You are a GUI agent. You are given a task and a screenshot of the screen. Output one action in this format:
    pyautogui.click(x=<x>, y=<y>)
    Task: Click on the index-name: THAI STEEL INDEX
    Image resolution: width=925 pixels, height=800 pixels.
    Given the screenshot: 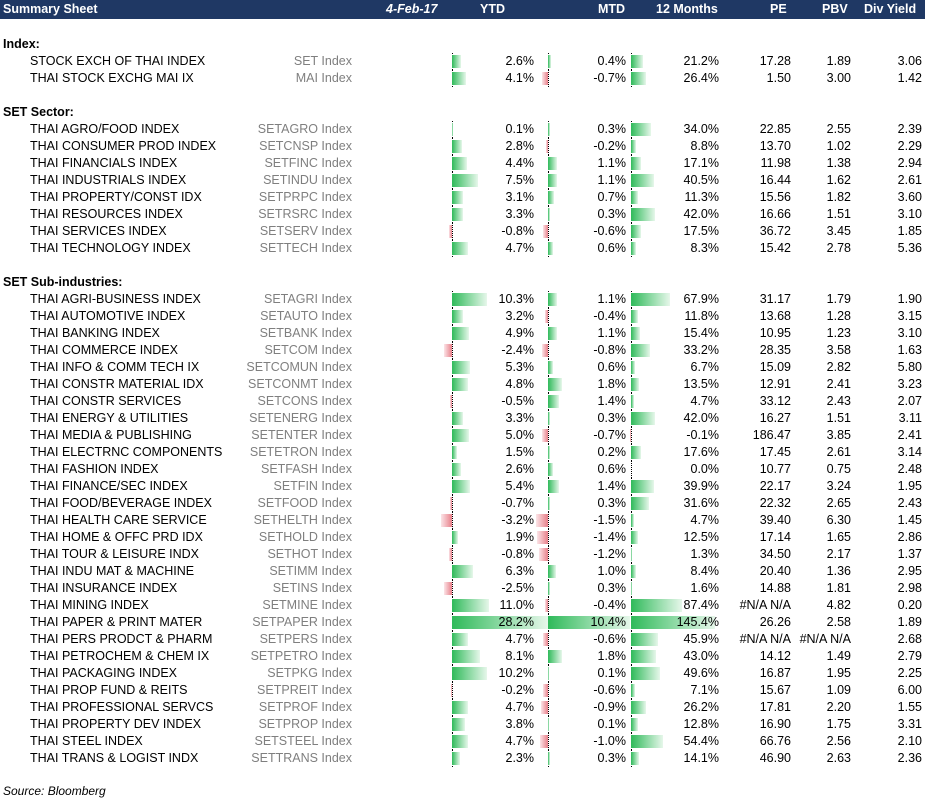 What is the action you would take?
    pyautogui.click(x=86, y=741)
    